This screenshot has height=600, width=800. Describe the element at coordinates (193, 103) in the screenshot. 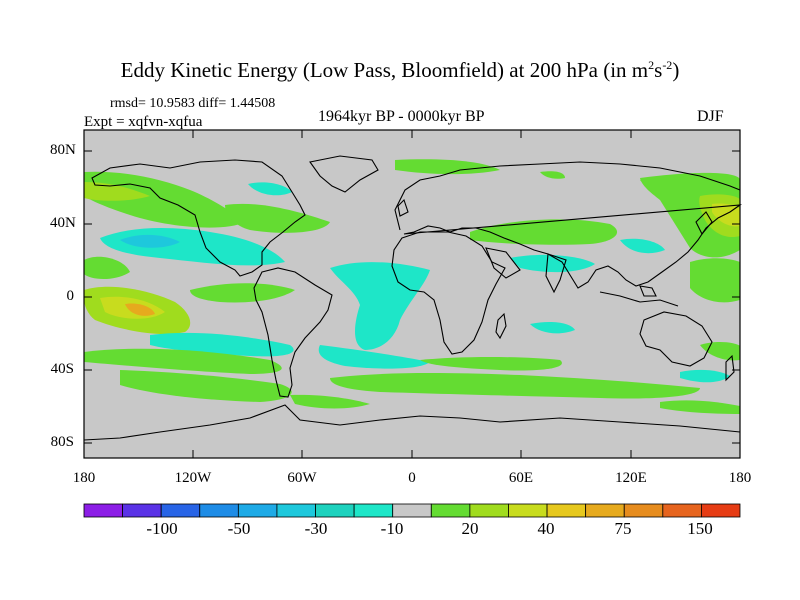

I see `stats-text: rmsd= 10.9583 diff= 1.44508` at that location.